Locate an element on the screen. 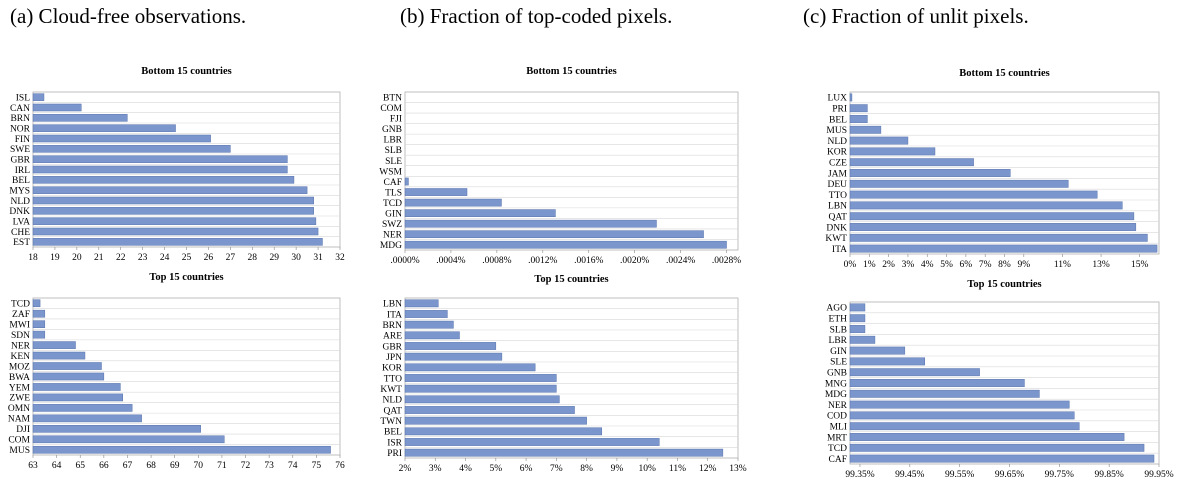 The width and height of the screenshot is (1184, 481). category-label: JAM is located at coordinates (838, 174).